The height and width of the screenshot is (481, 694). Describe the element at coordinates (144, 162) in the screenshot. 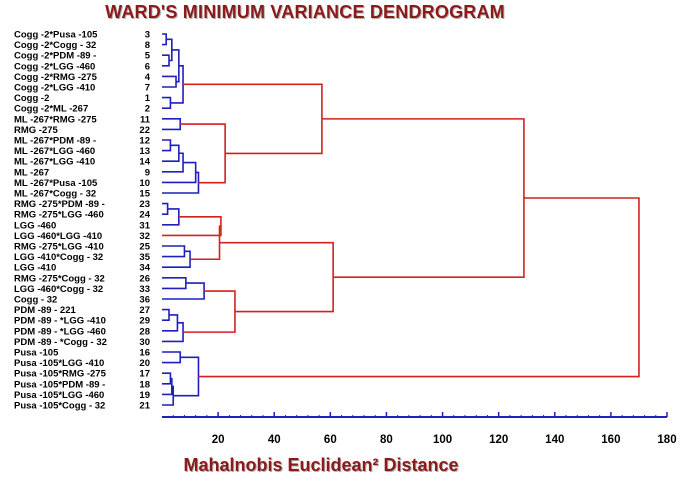

I see `leaf-number: 14` at that location.